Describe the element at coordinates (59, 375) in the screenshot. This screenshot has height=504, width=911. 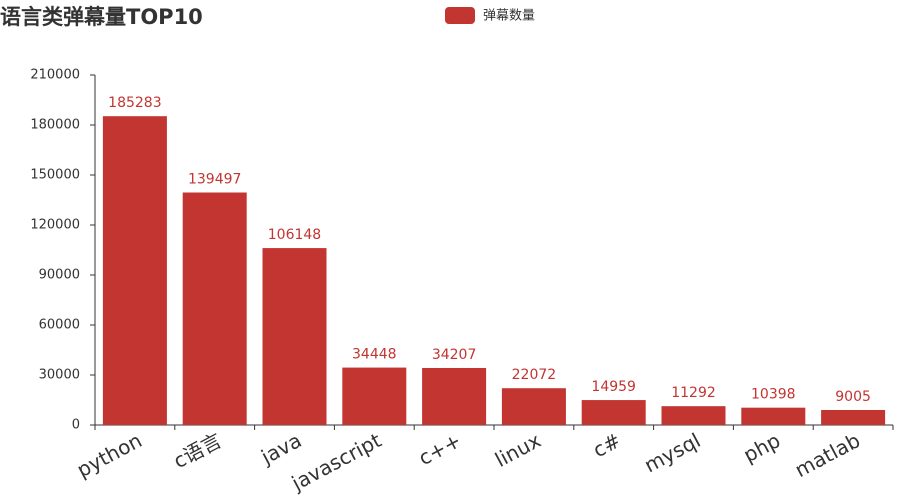
I see `y-tick-label: 30000` at that location.